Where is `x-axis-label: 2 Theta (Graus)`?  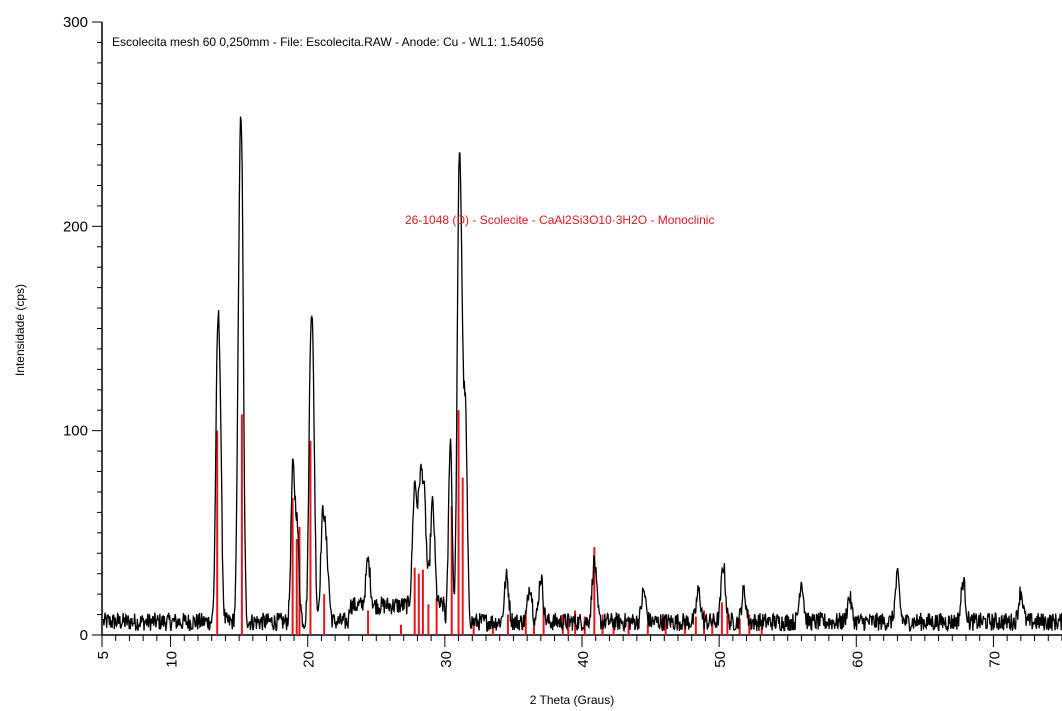 x-axis-label: 2 Theta (Graus) is located at coordinates (572, 700).